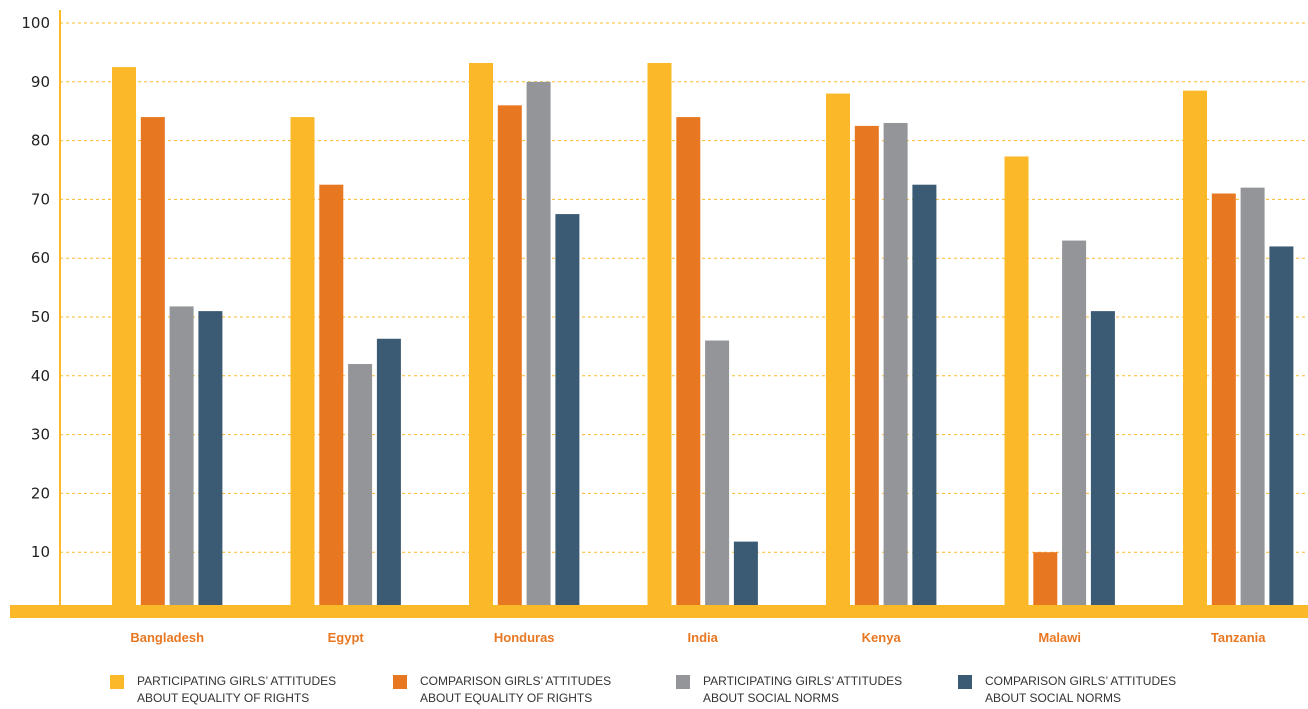  Describe the element at coordinates (40, 141) in the screenshot. I see `y-tick-label: 80` at that location.